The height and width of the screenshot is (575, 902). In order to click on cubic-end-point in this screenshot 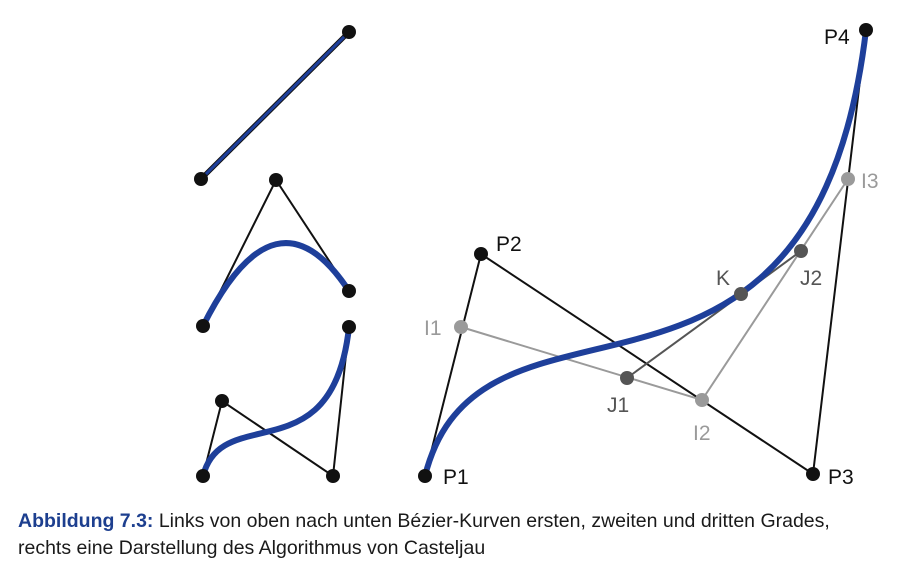, I will do `click(349, 327)`.